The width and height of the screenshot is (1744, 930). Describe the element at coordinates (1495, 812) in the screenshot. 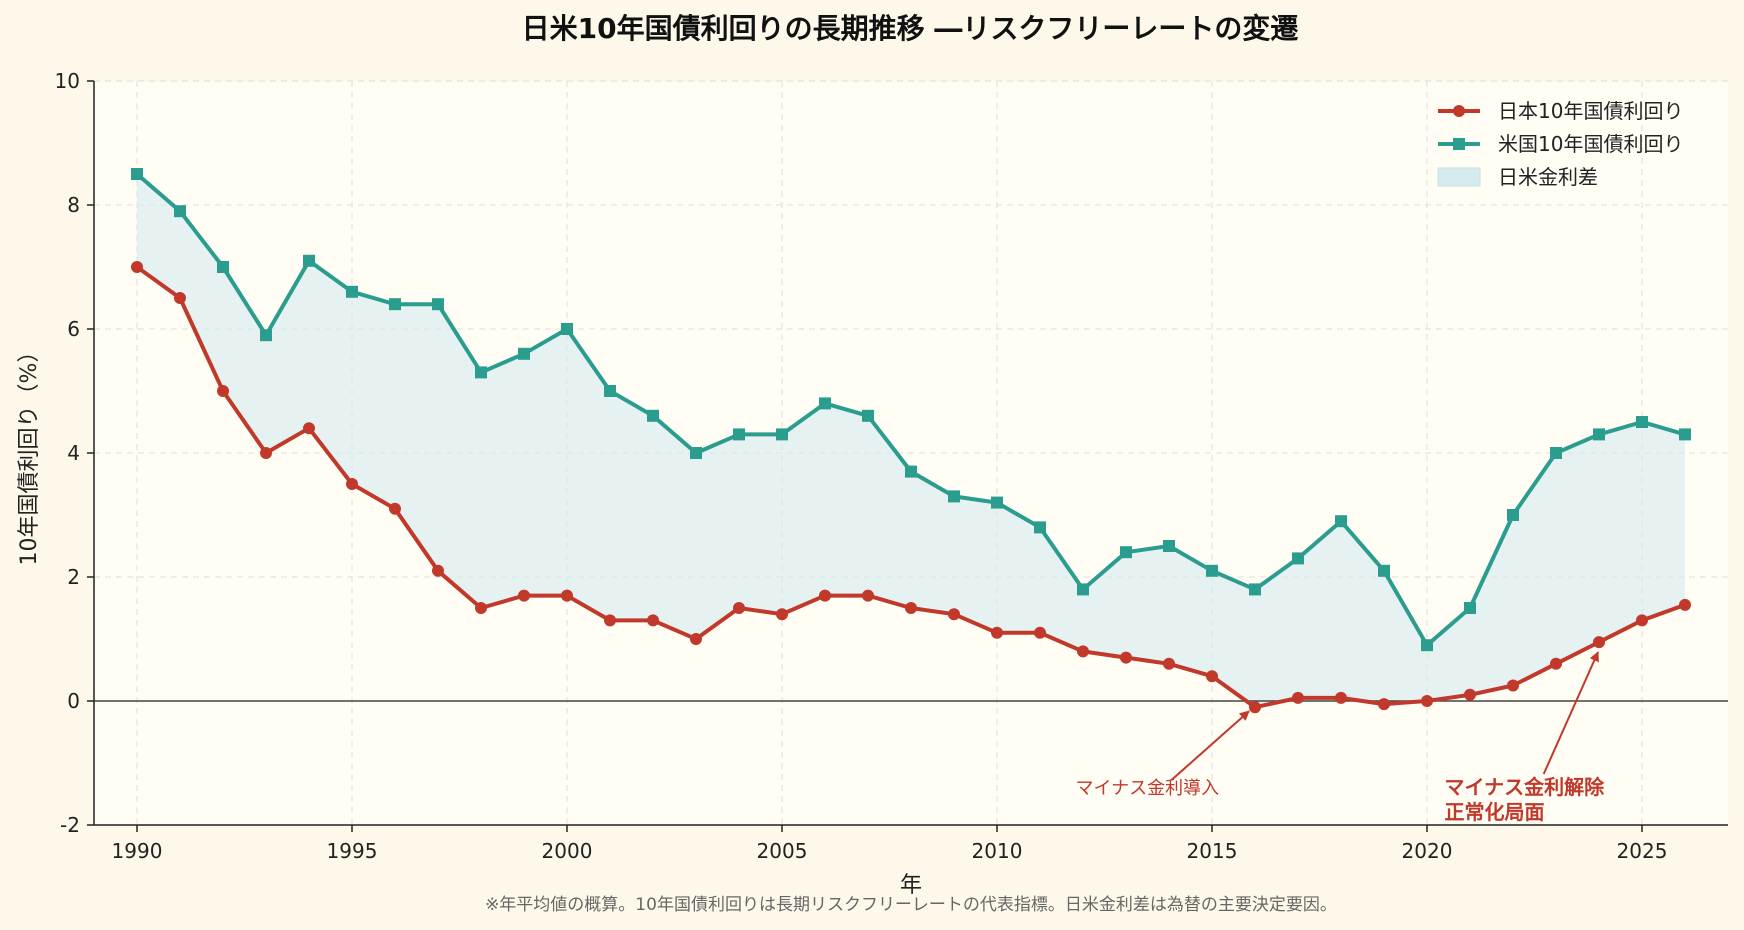

I see `annotation-text: 正常化局面` at that location.